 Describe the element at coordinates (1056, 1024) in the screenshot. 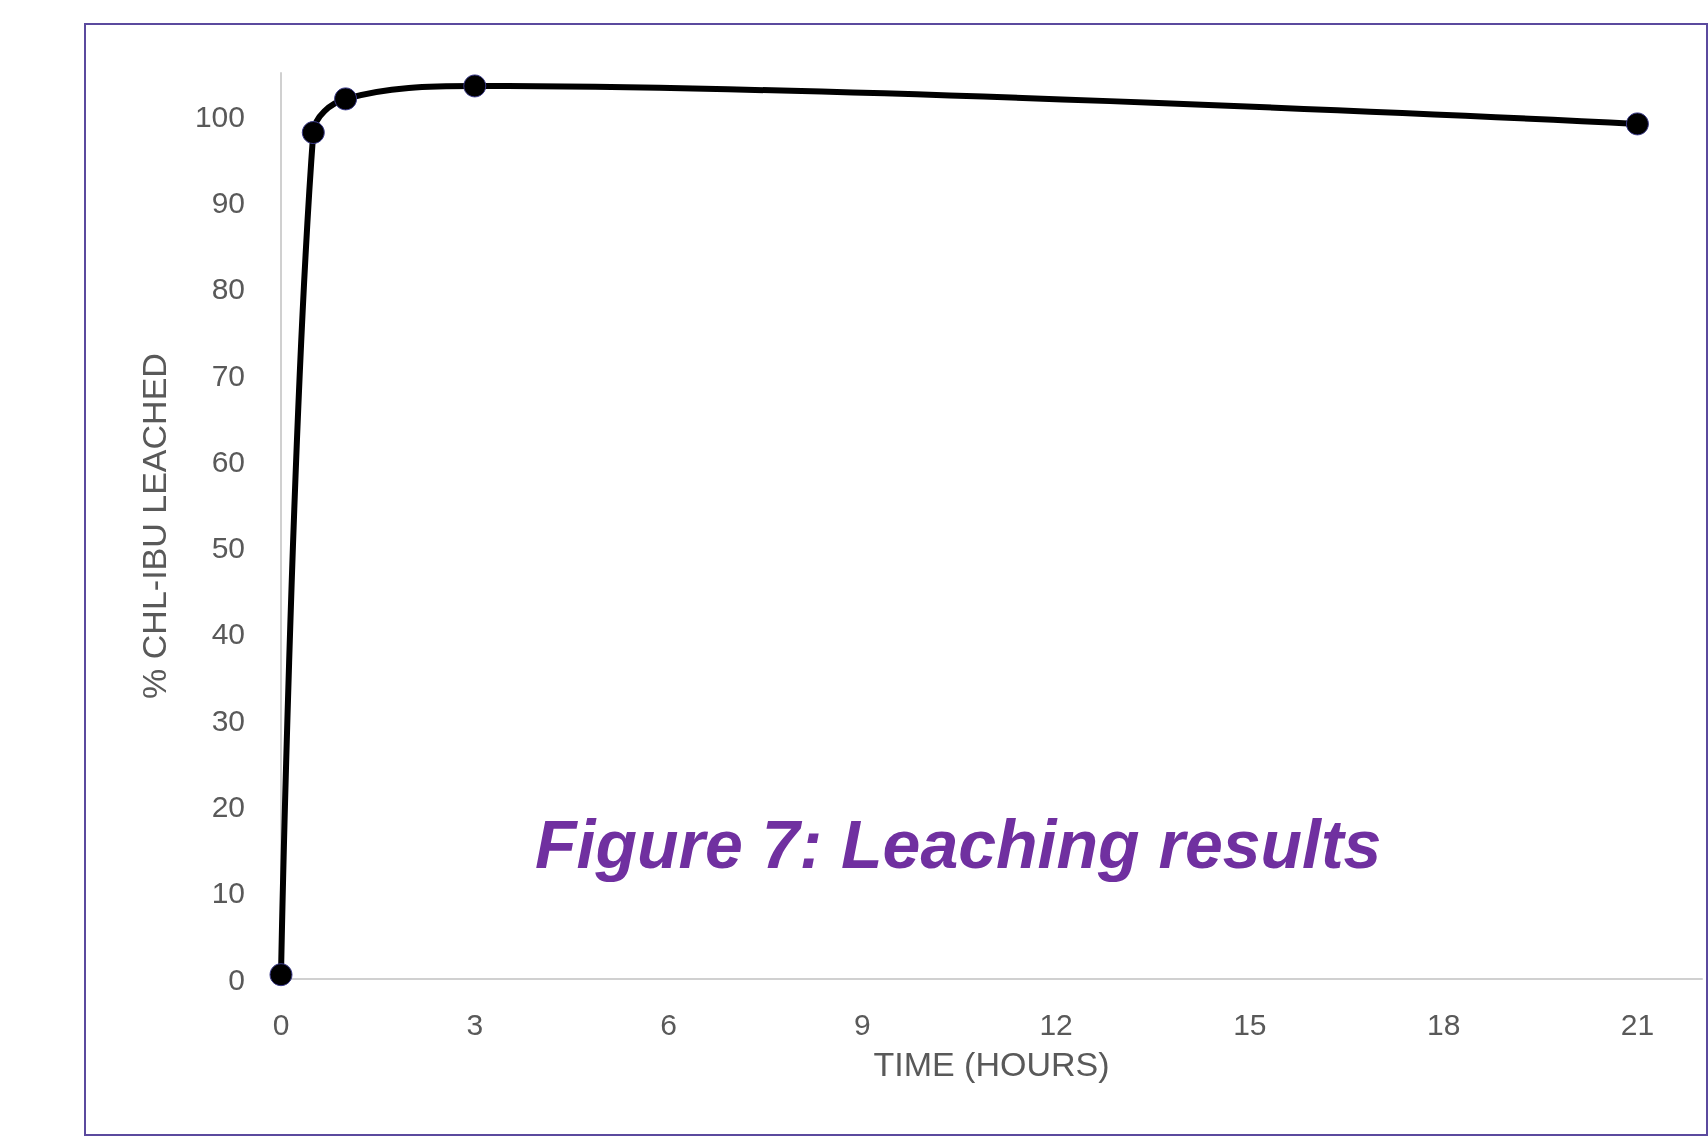

I see `x-tick-label: 12` at that location.